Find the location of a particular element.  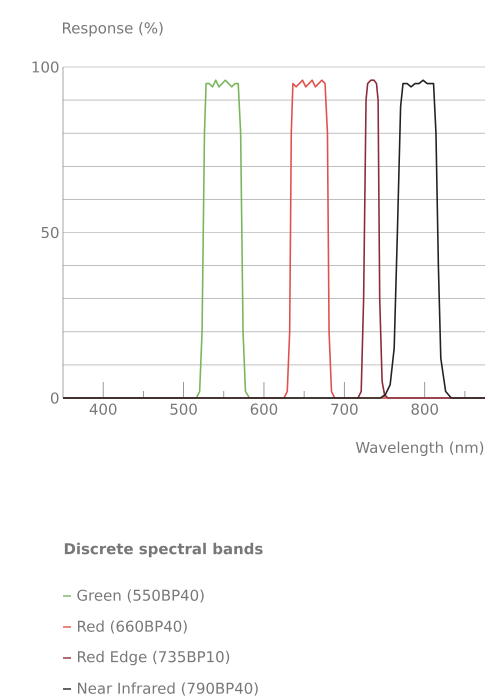

x-tick-label: 700 is located at coordinates (344, 409).